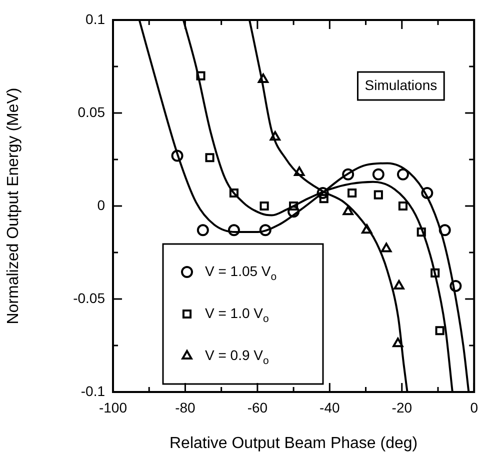 Image resolution: width=486 pixels, height=461 pixels. Describe the element at coordinates (113, 407) in the screenshot. I see `x-tick-label: -100` at that location.